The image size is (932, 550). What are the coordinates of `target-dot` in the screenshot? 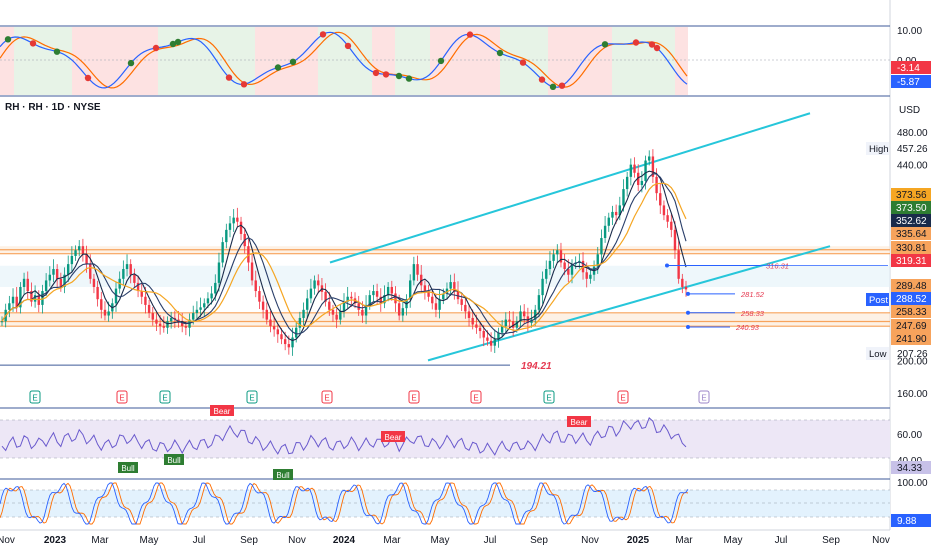 It's located at (688, 293).